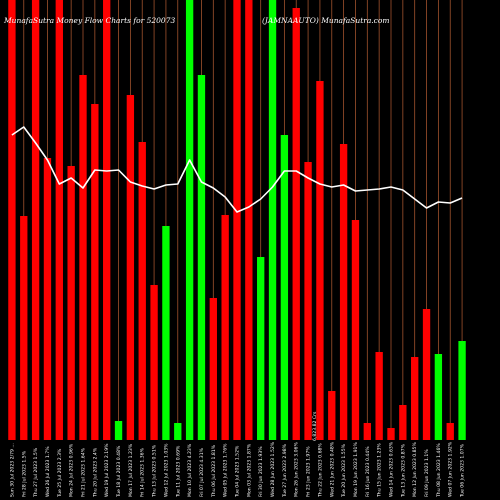 The image size is (500, 500). I want to click on tick-label-27: Wed 21 Jun 2023 0.48%, so click(332, 469).